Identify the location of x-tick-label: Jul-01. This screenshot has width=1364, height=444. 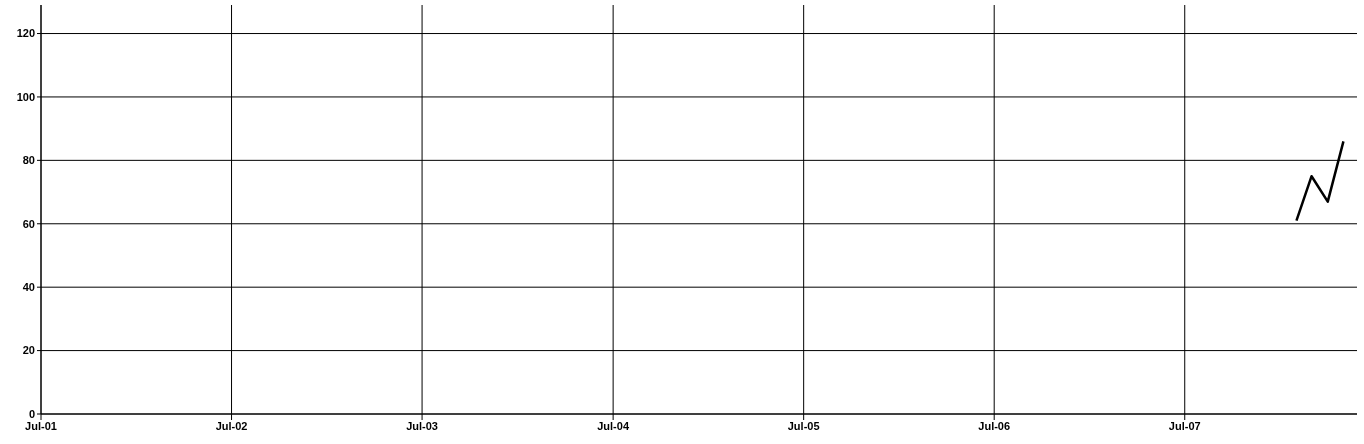
(41, 425).